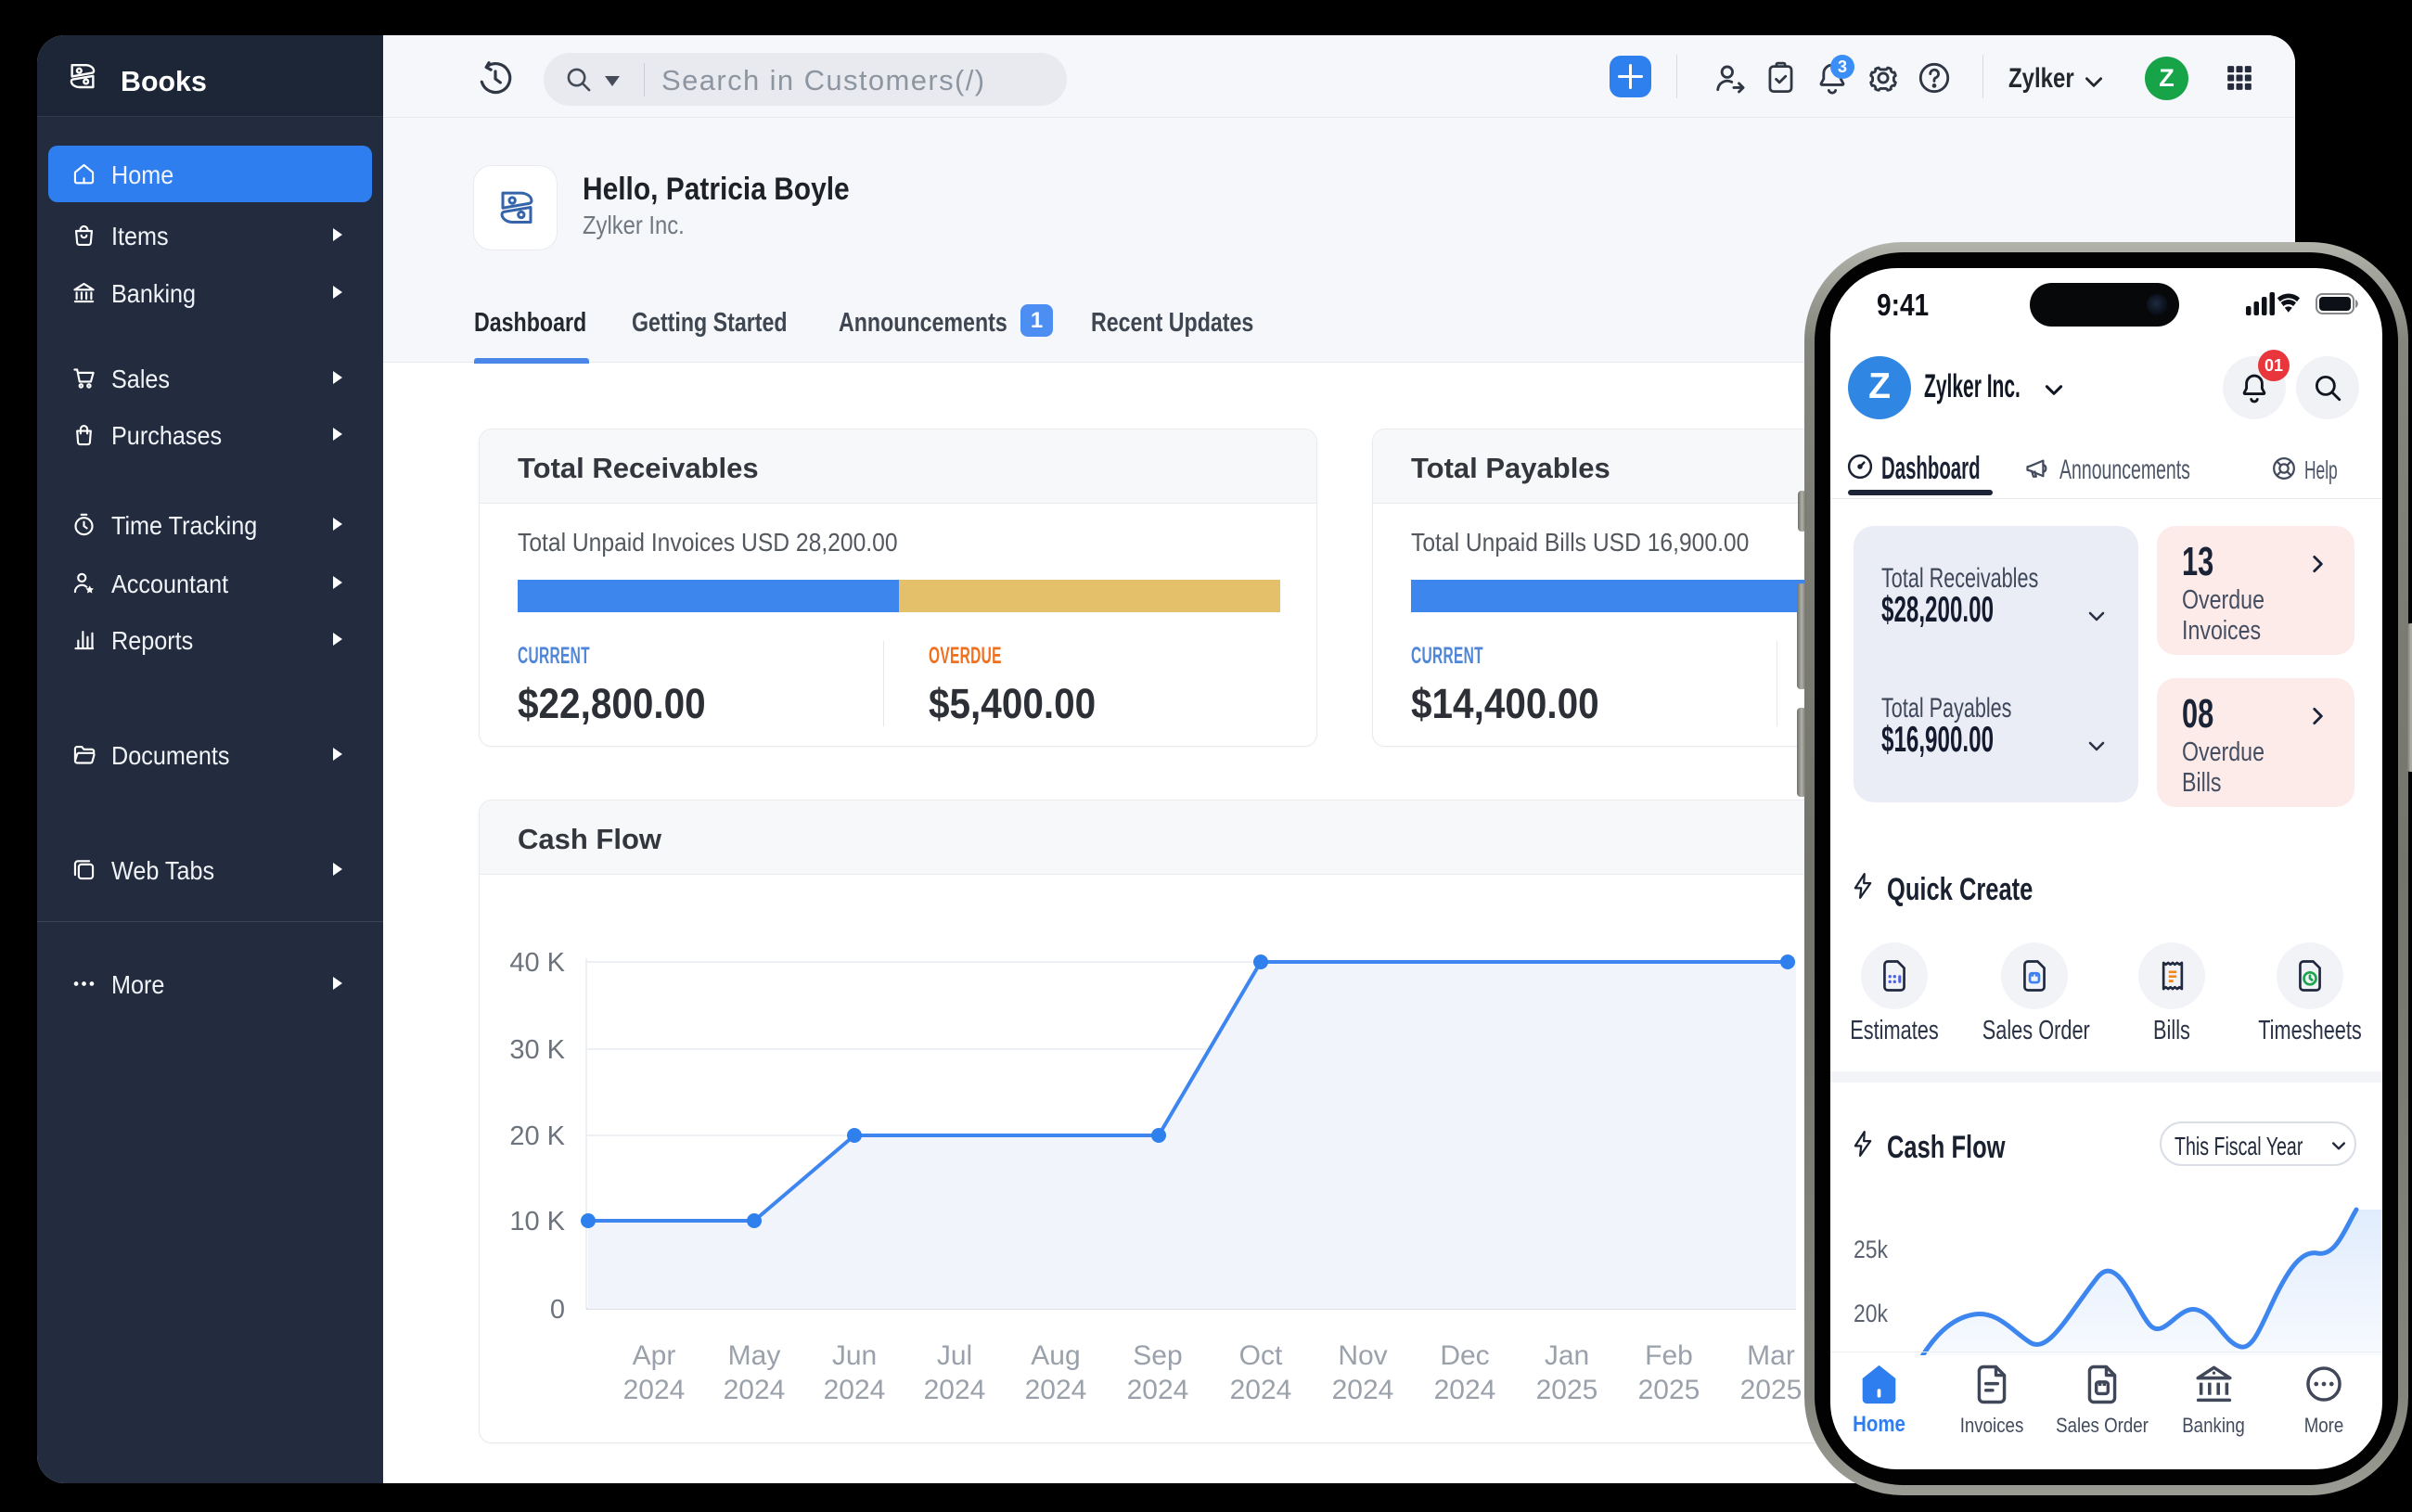  Describe the element at coordinates (854, 1355) in the screenshot. I see `svg-text: Jun` at that location.